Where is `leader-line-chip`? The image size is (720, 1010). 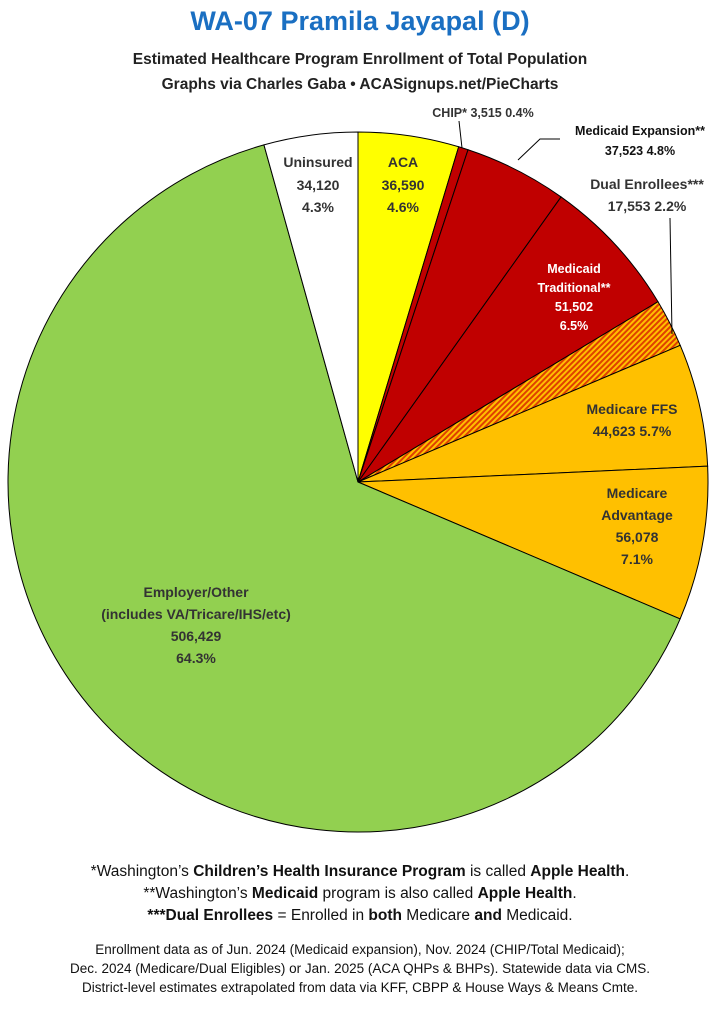 leader-line-chip is located at coordinates (460, 134).